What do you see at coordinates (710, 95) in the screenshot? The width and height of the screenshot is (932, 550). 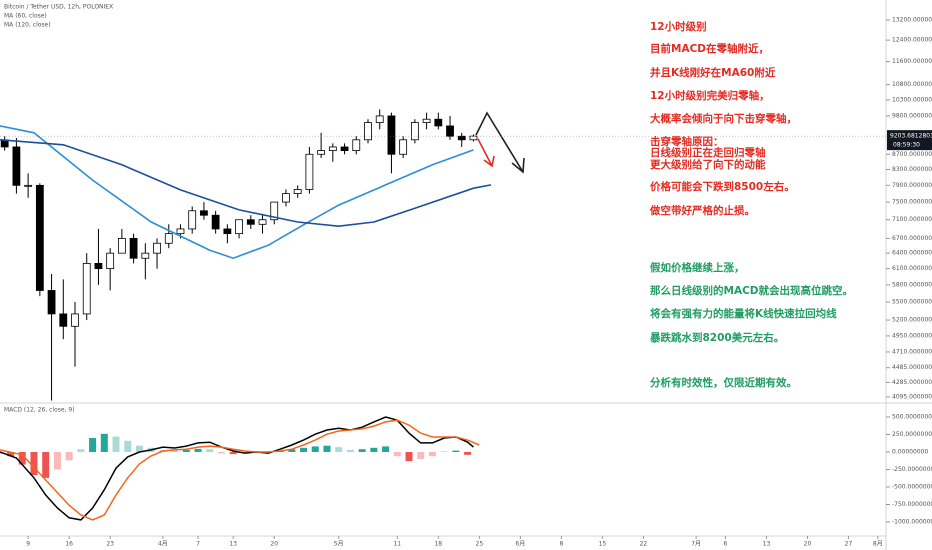 I see `annotation: 12小时级别完美归零轴，` at bounding box center [710, 95].